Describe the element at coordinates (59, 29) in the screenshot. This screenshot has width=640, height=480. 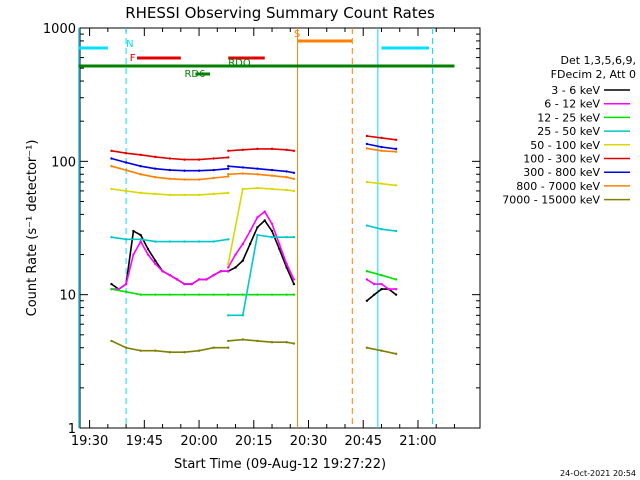
I see `y-tick-label: 1000` at that location.